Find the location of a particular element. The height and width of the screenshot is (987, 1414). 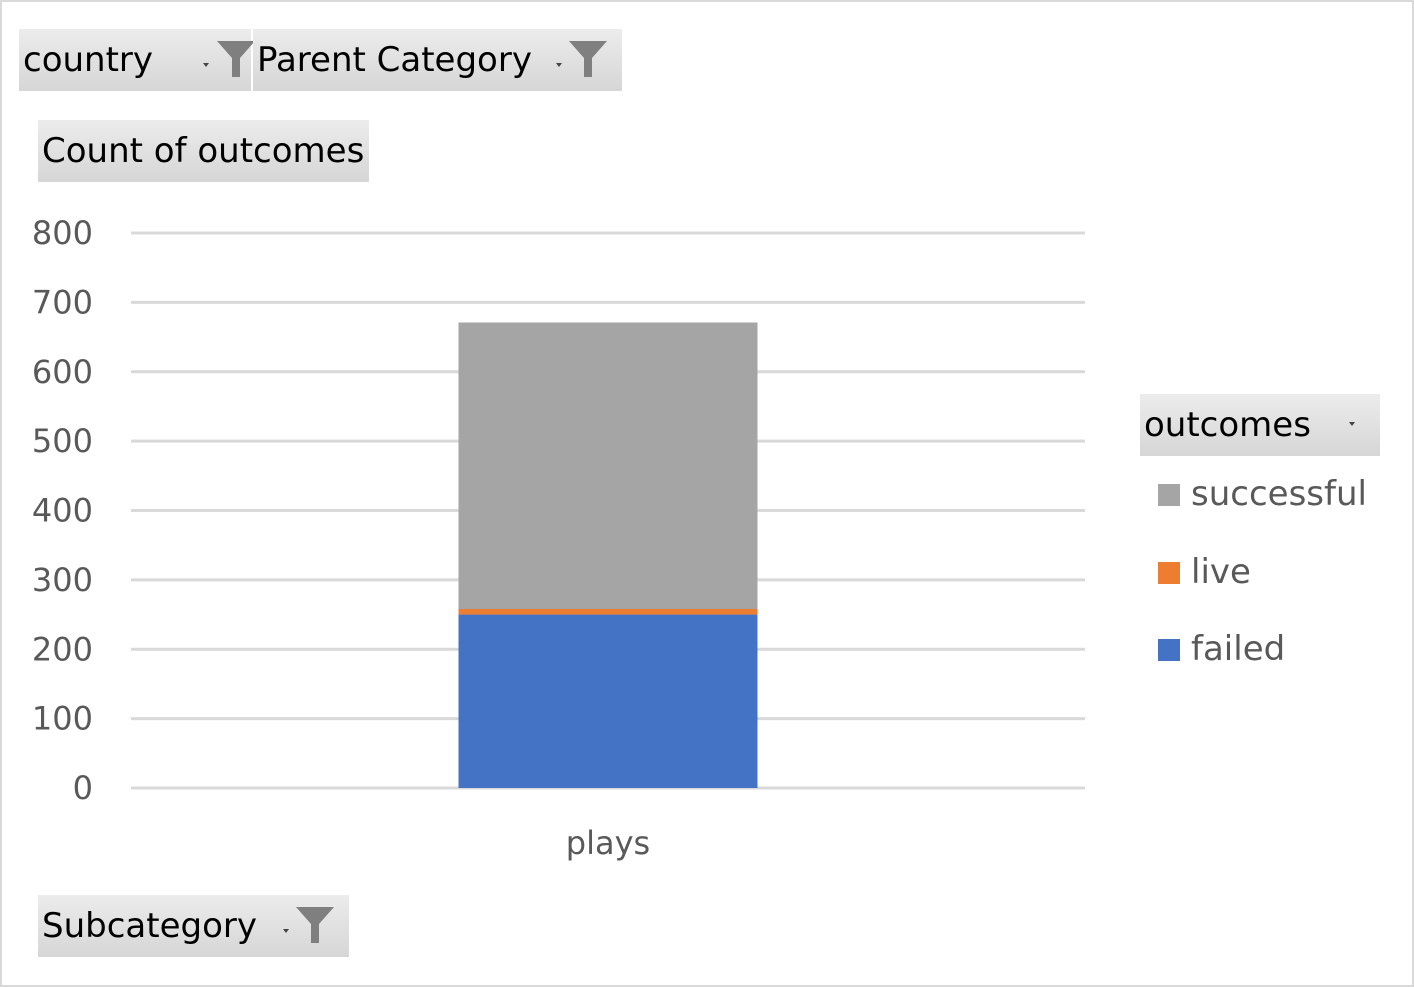

y-tick-label: 200 is located at coordinates (62, 649).